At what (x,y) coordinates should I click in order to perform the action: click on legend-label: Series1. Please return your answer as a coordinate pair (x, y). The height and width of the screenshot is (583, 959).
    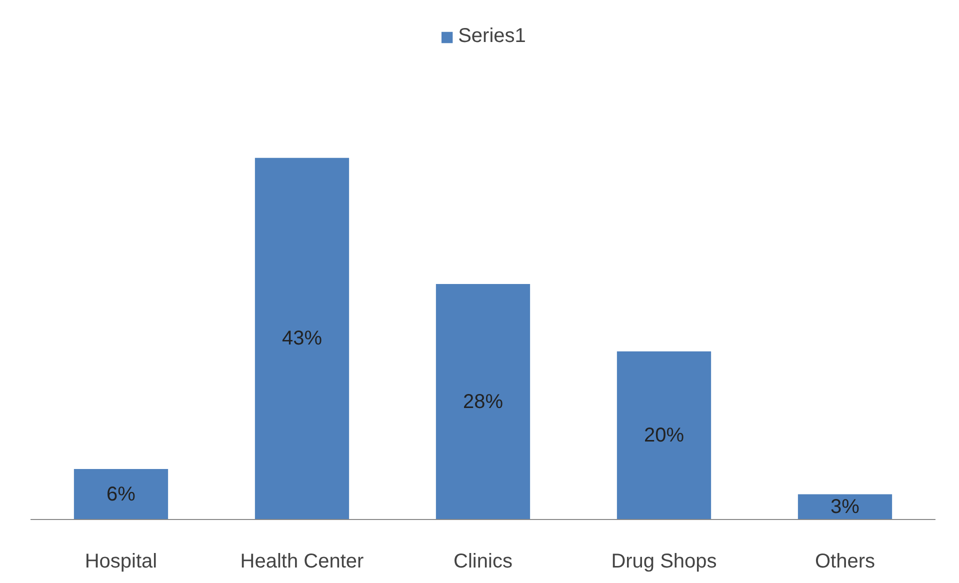
    Looking at the image, I should click on (492, 36).